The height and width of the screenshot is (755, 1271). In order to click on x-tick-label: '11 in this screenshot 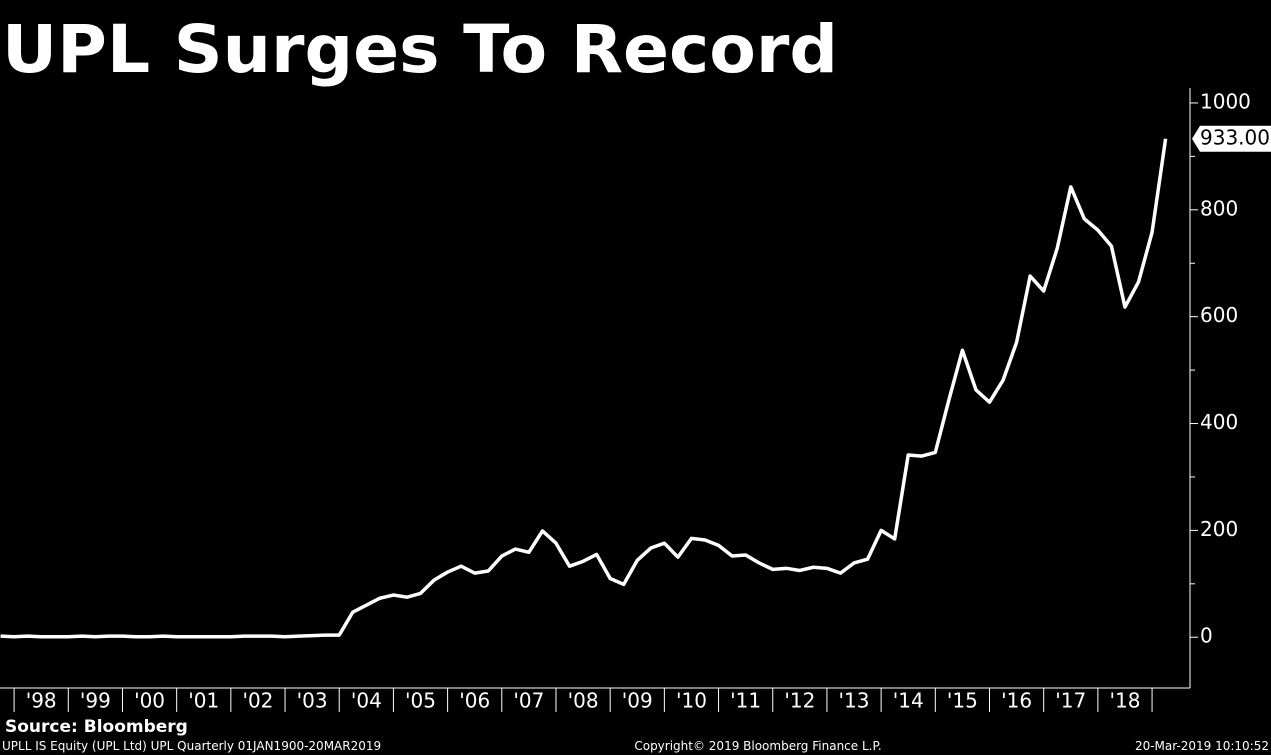, I will do `click(745, 701)`.